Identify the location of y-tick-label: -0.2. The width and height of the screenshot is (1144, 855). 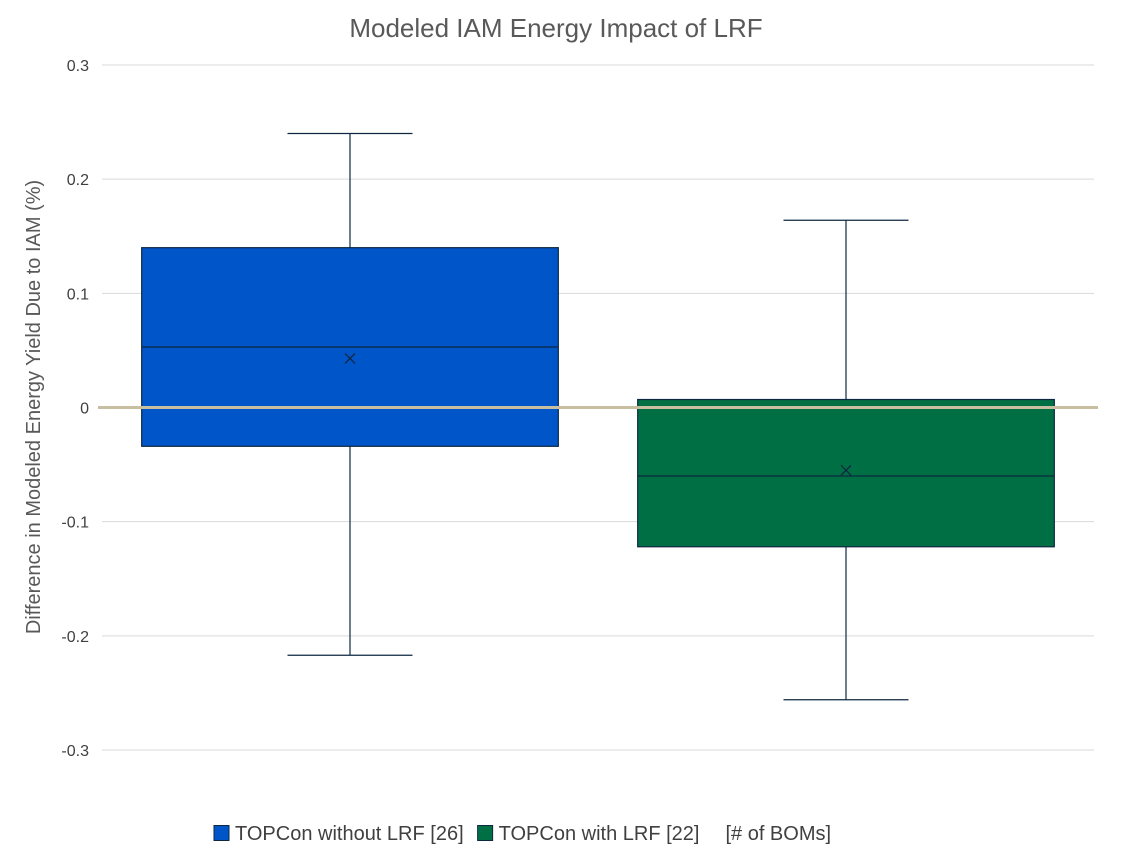
(75, 637).